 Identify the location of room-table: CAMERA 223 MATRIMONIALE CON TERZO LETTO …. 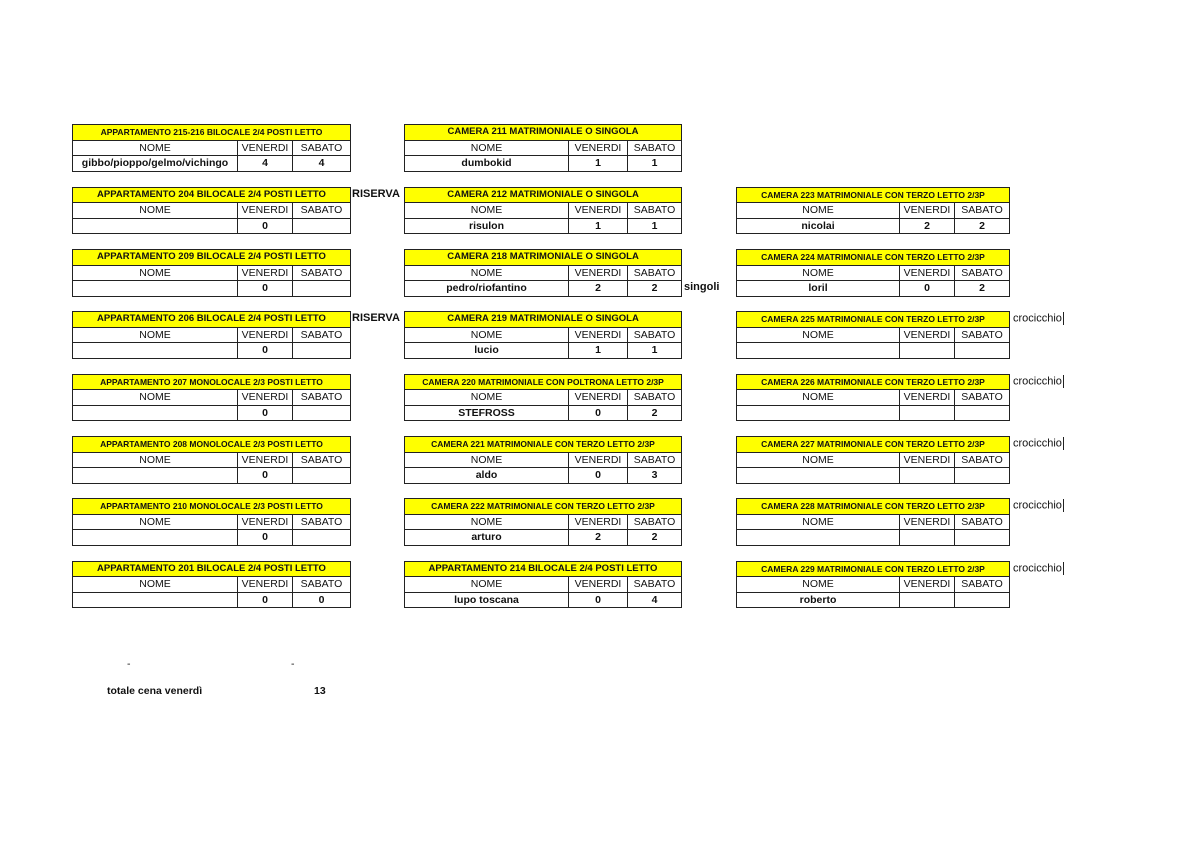
(873, 210).